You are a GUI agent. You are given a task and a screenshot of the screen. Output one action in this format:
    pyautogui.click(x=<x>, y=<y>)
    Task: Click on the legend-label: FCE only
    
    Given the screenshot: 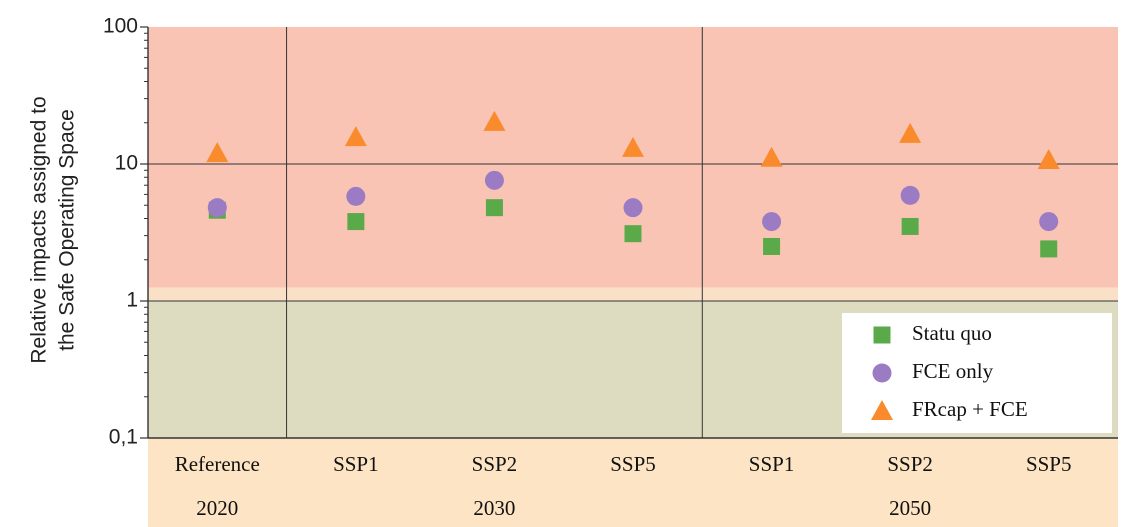 What is the action you would take?
    pyautogui.click(x=953, y=371)
    